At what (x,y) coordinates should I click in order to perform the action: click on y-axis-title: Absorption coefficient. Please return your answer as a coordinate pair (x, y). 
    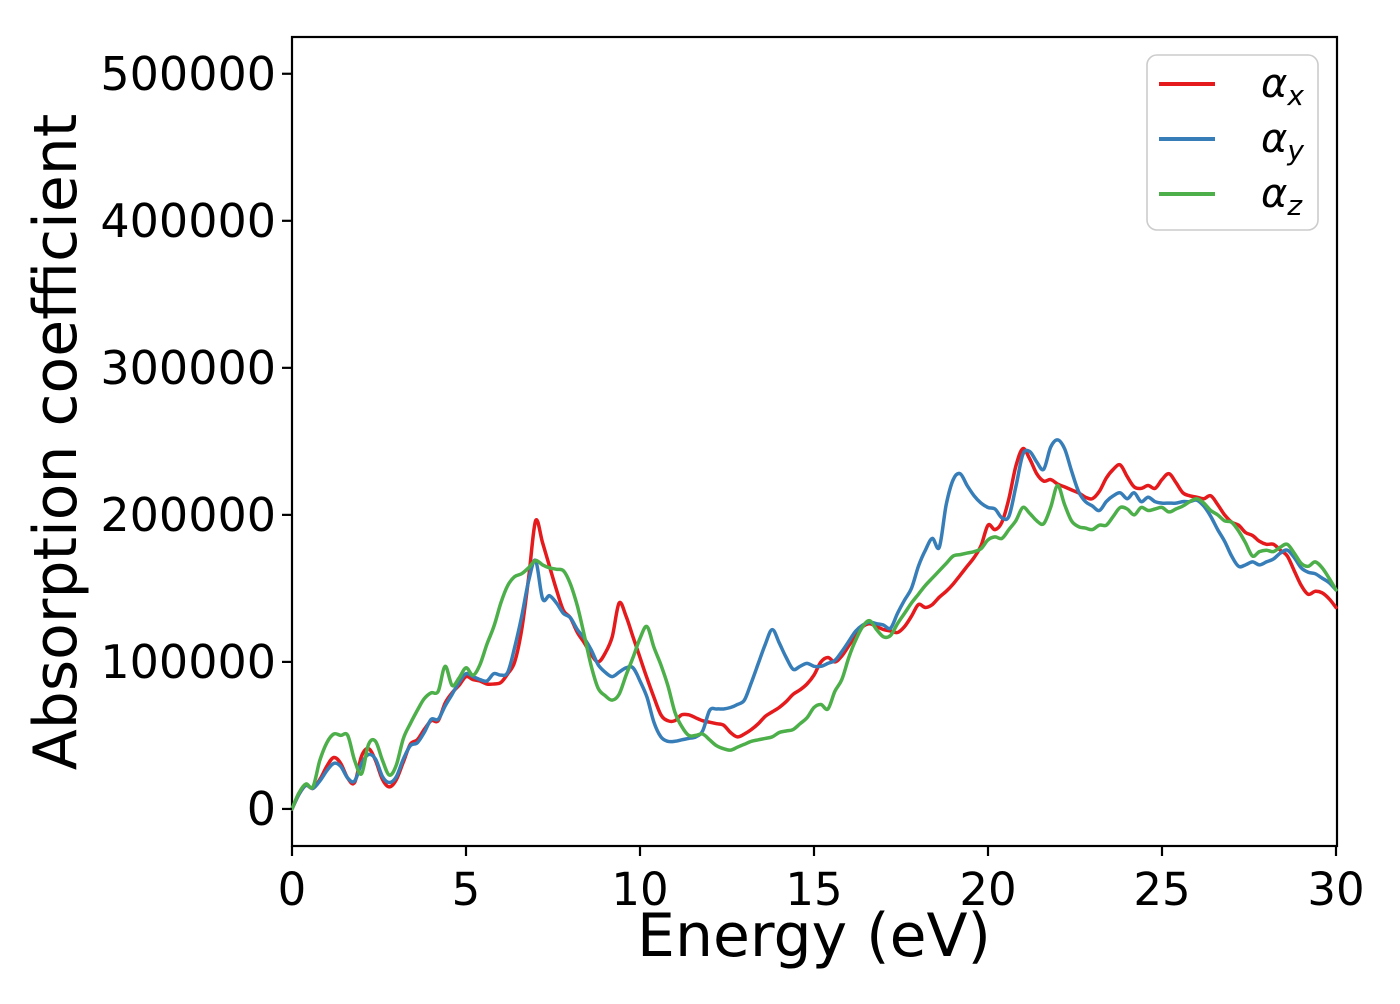
    Looking at the image, I should click on (56, 442).